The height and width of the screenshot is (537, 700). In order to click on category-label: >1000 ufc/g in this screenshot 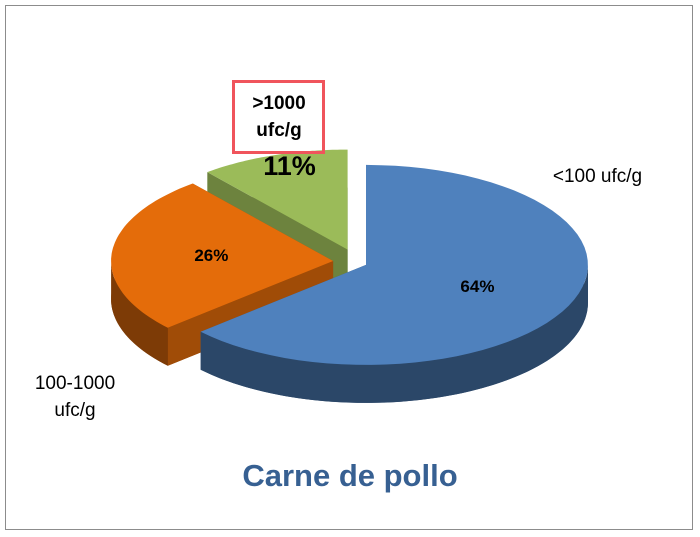, I will do `click(279, 117)`.